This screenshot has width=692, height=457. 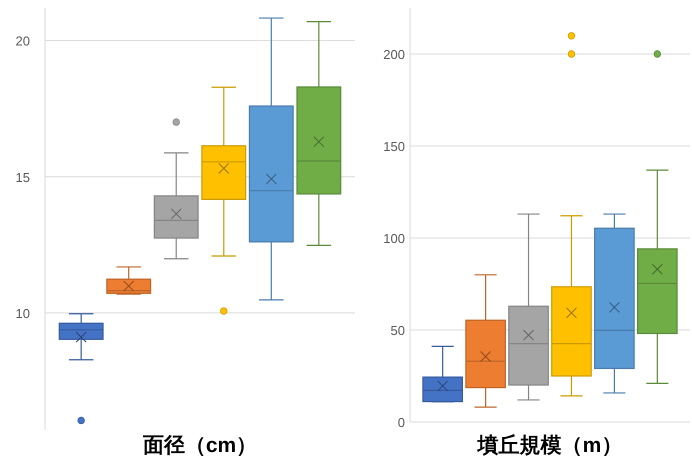 What do you see at coordinates (23, 313) in the screenshot?
I see `y-tick-label: 10` at bounding box center [23, 313].